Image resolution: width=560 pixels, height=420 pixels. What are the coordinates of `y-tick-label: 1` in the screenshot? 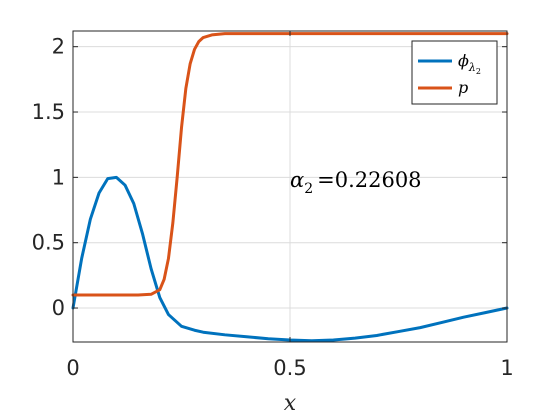 It's located at (58, 177).